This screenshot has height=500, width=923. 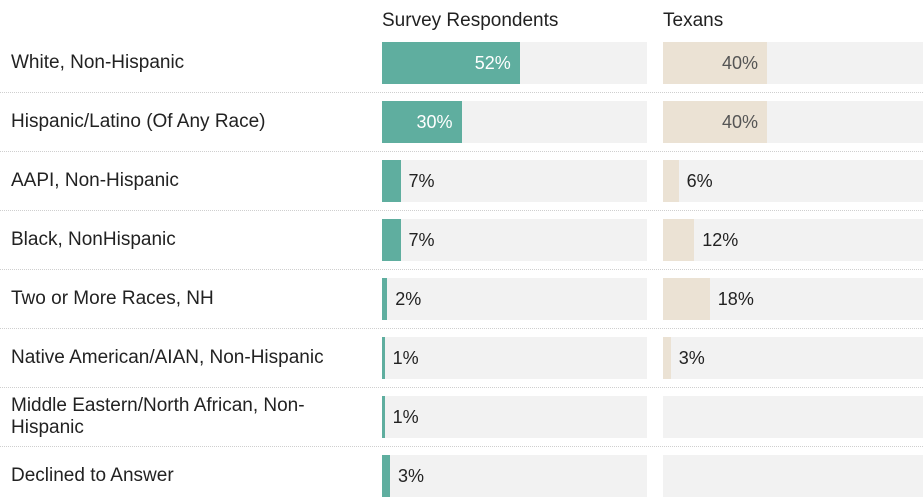 What do you see at coordinates (138, 121) in the screenshot?
I see `row-label: Hispanic/Latino (Of Any Race)` at bounding box center [138, 121].